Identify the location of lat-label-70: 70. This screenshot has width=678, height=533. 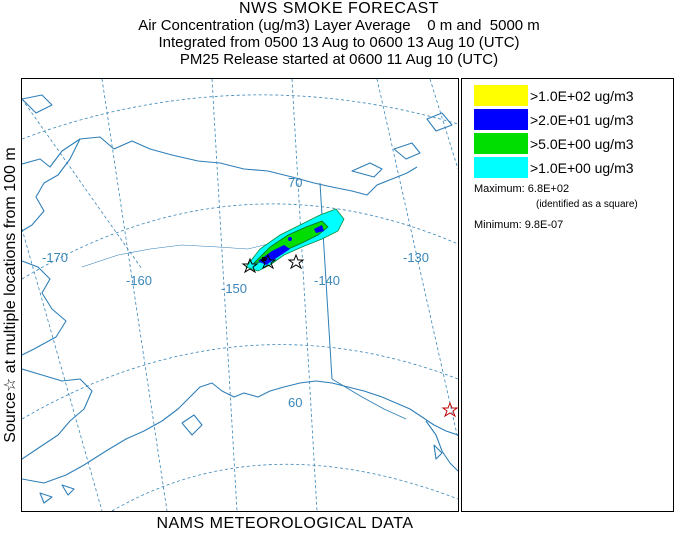
(295, 182).